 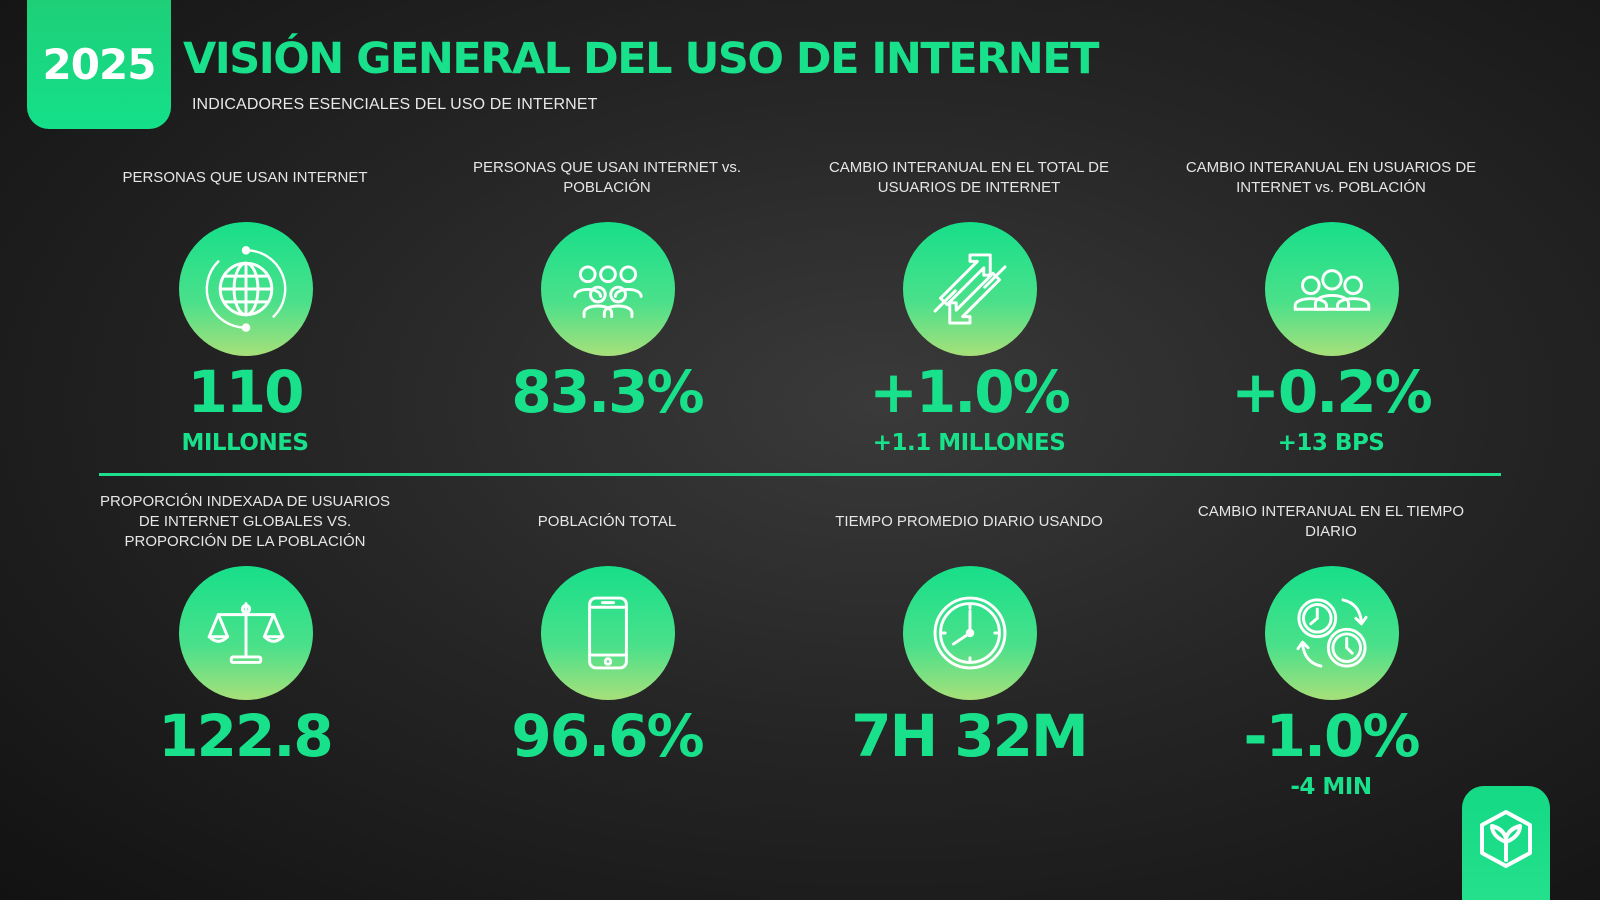 What do you see at coordinates (1506, 839) in the screenshot?
I see `cube-leaf-logo-icon` at bounding box center [1506, 839].